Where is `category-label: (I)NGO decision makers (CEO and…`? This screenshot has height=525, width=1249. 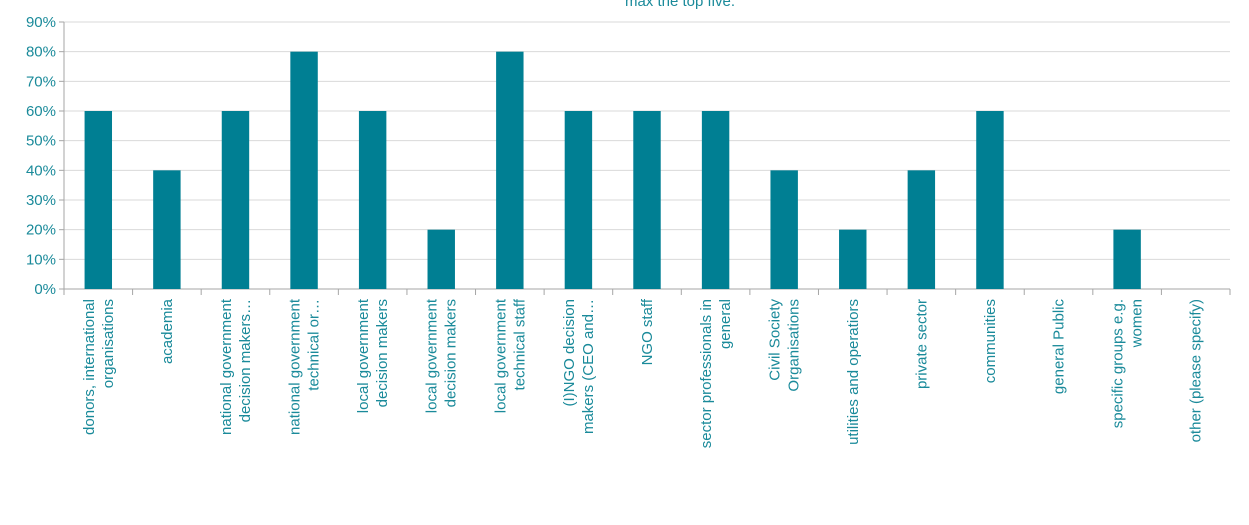
category-label: (I)NGO decision makers (CEO and… is located at coordinates (579, 366).